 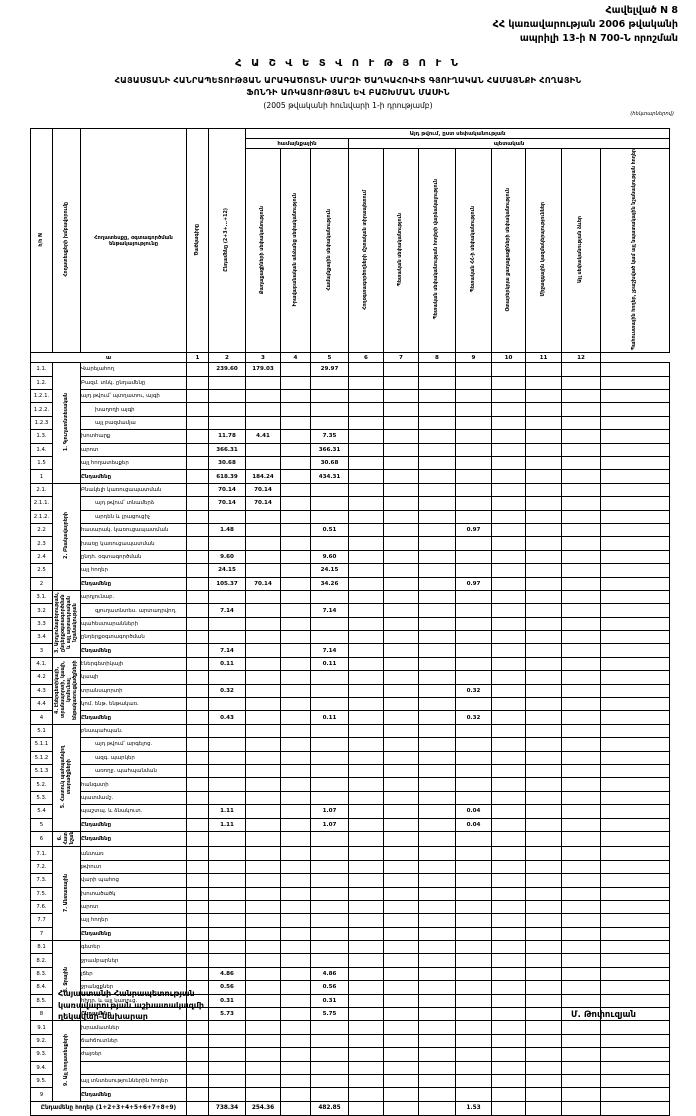 What do you see at coordinates (131, 1005) in the screenshot?
I see `footer-line-2: կառավարության աշխատակազմի` at bounding box center [131, 1005].